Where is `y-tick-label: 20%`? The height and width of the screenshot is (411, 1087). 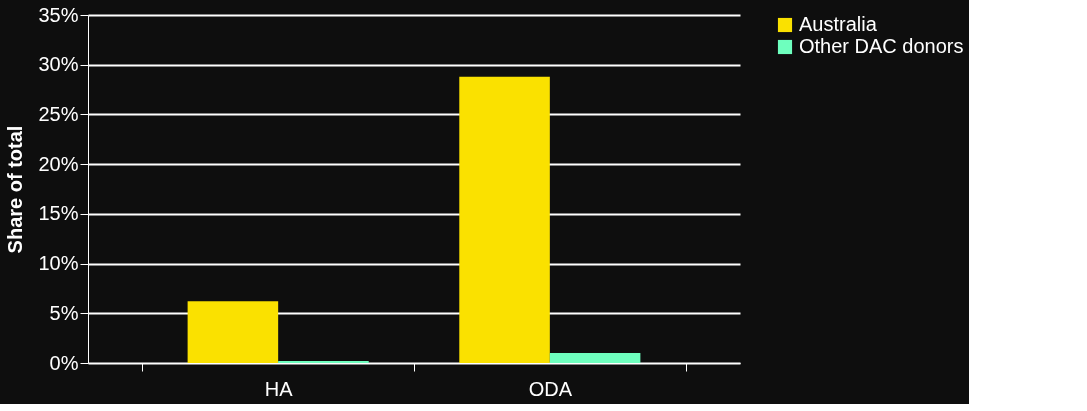 y-tick-label: 20% is located at coordinates (58, 163).